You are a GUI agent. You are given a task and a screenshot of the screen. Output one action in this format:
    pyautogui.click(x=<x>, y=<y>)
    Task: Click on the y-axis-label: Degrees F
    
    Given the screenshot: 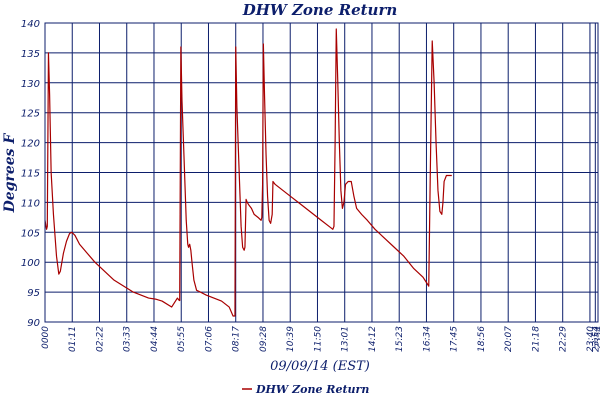 What is the action you would take?
    pyautogui.click(x=10, y=173)
    